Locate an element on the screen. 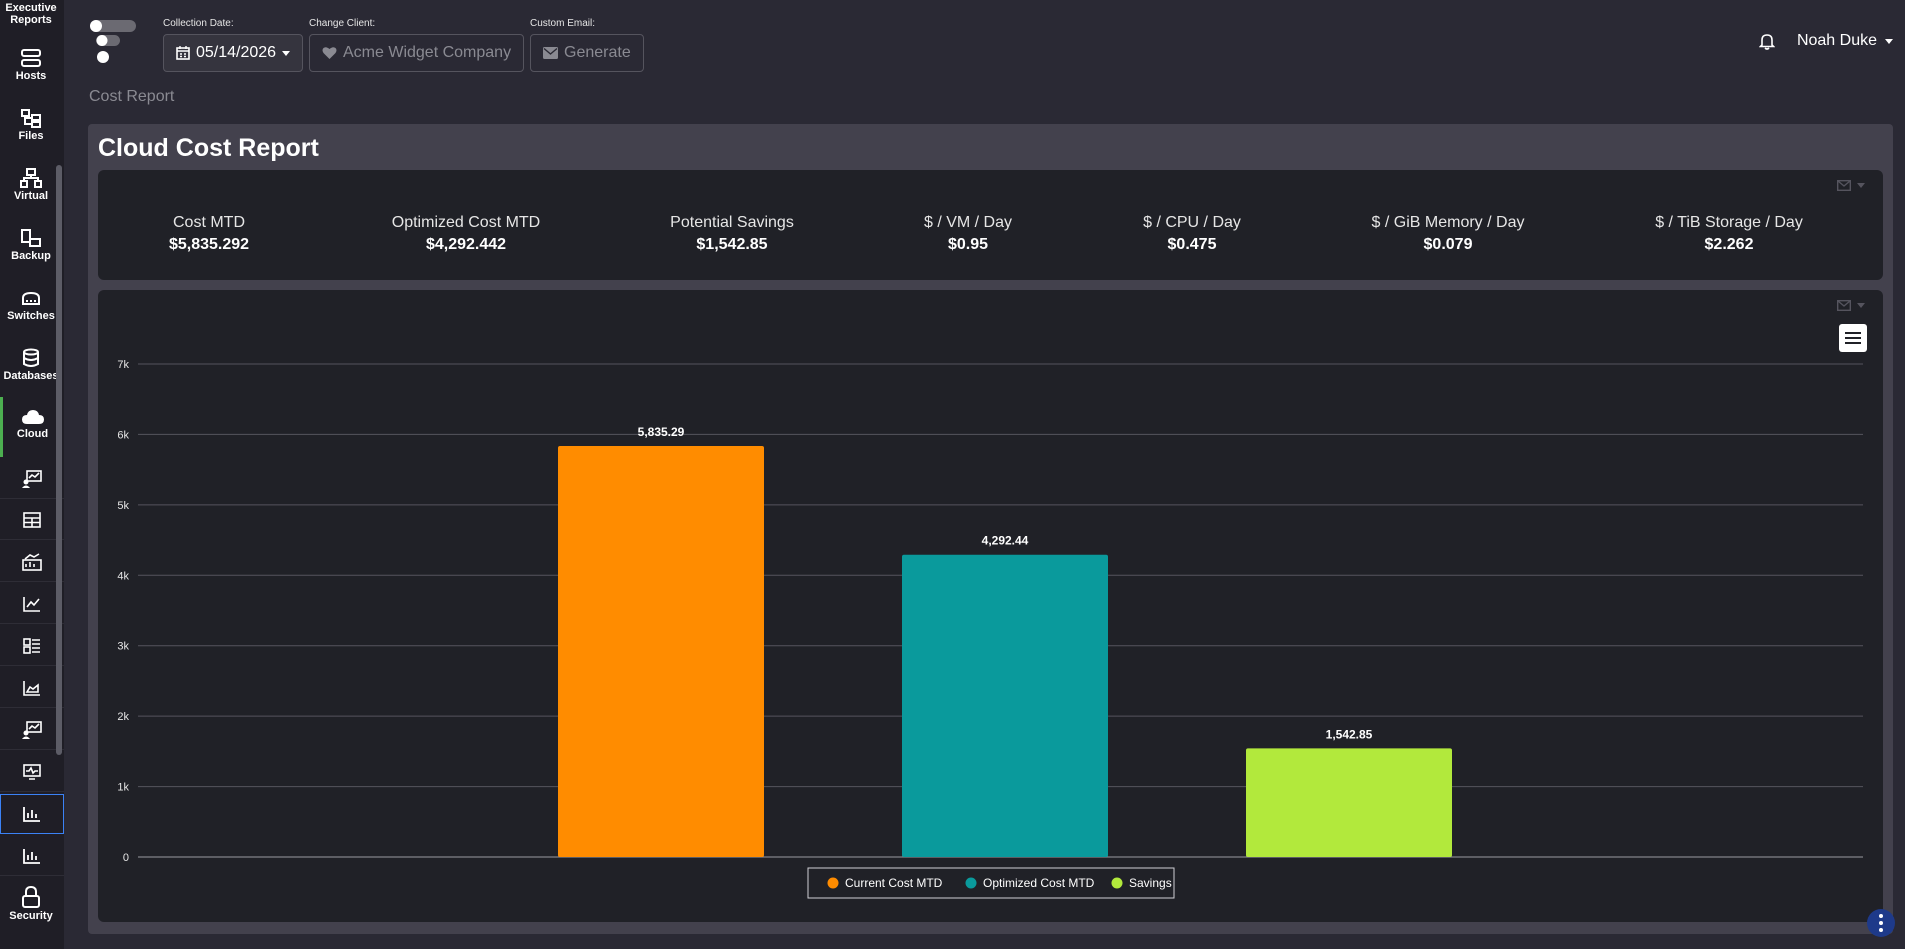  y-tick-label: 1k is located at coordinates (123, 788).